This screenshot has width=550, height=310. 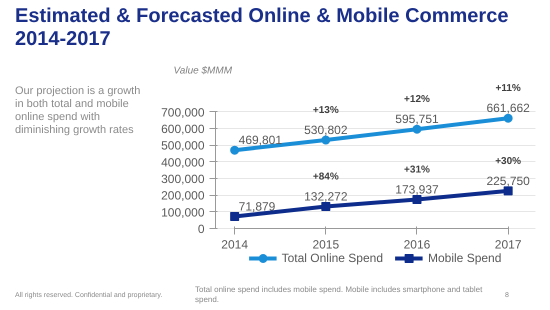 I want to click on legend-label: Total Online Spend, so click(x=333, y=258).